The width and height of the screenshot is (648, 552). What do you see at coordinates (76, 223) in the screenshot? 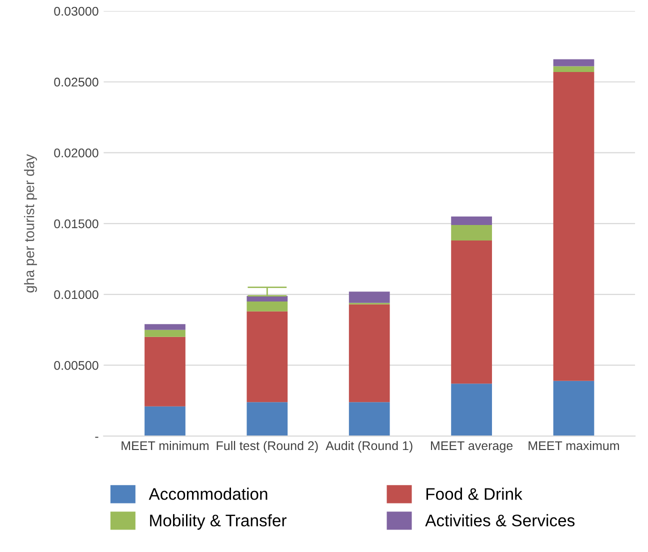
I see `y-tick-label: 0.01500` at bounding box center [76, 223].